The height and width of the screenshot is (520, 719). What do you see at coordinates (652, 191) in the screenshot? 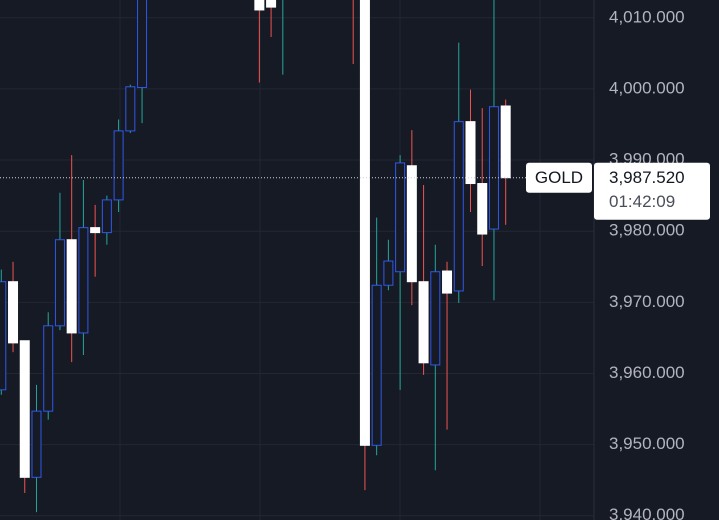
I see `price-box` at bounding box center [652, 191].